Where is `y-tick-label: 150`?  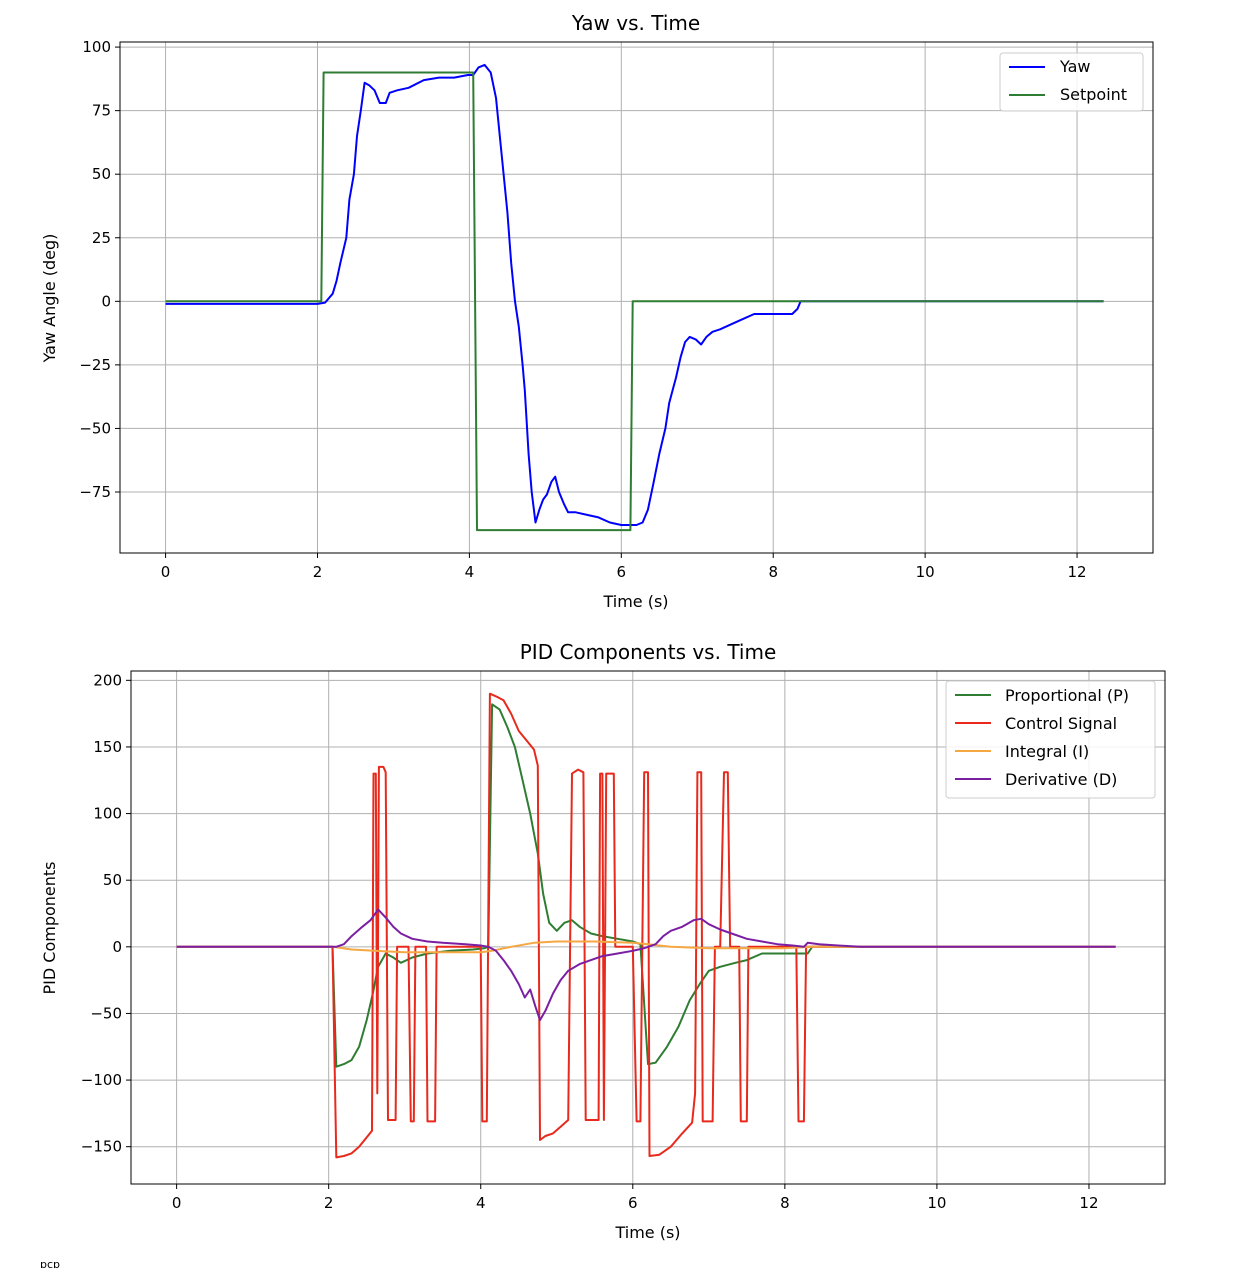
y-tick-label: 150 is located at coordinates (107, 747).